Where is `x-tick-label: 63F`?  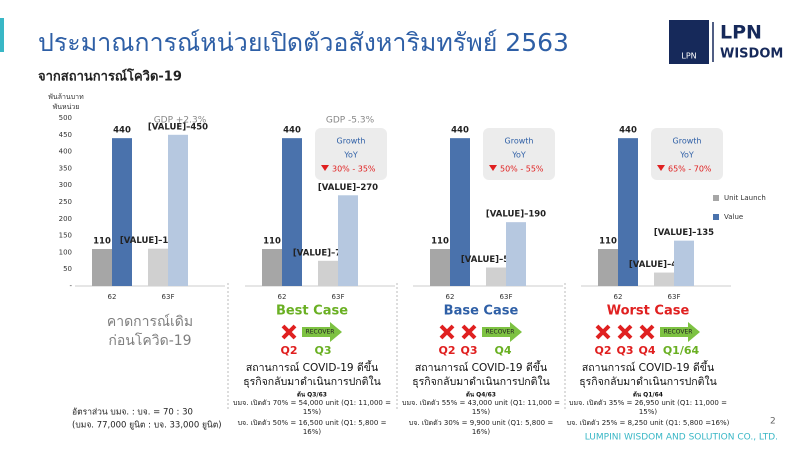 x-tick-label: 63F is located at coordinates (168, 297).